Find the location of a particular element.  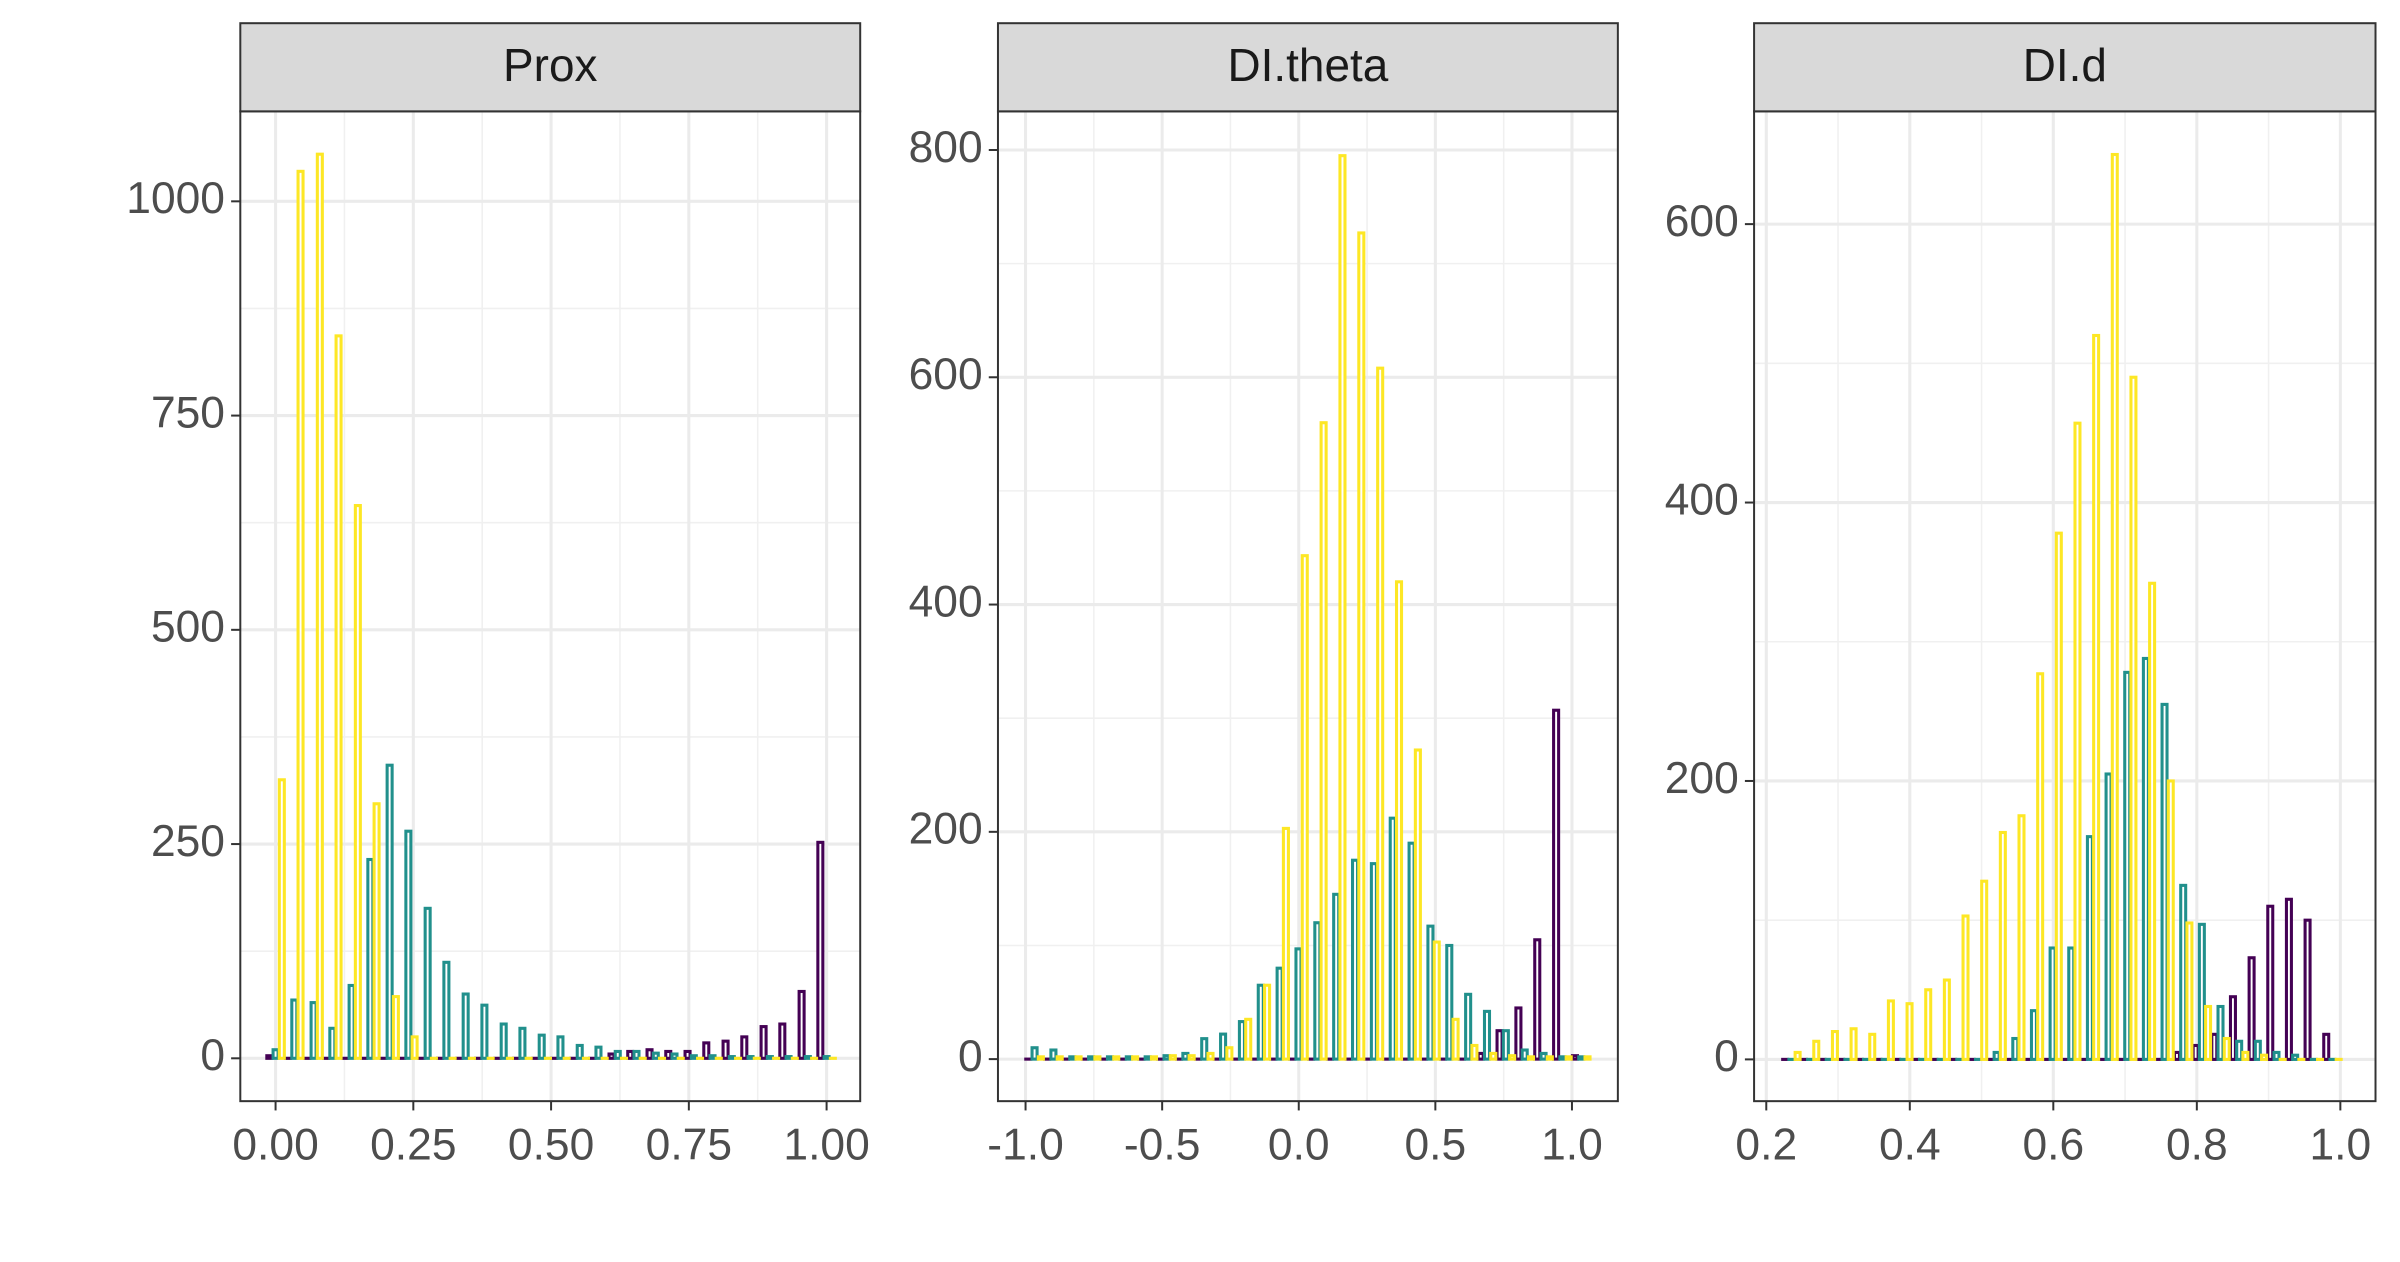

x-tick-label: 0.25 is located at coordinates (413, 1144).